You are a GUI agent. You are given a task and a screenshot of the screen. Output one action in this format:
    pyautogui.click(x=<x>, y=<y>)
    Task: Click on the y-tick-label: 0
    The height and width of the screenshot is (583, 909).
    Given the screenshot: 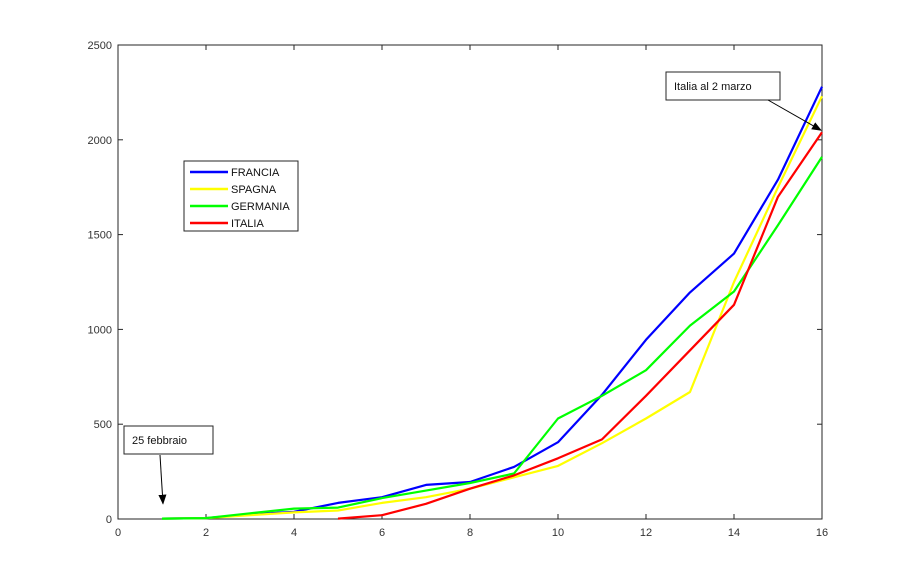 What is the action you would take?
    pyautogui.click(x=109, y=520)
    